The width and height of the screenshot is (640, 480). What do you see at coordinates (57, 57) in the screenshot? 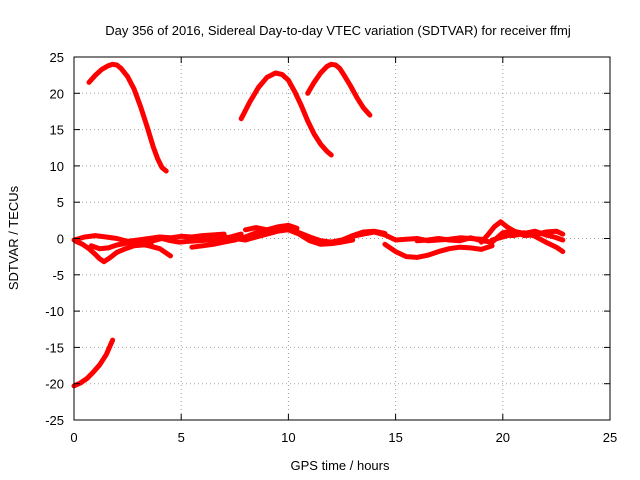
I see `y-tick-label: 25` at bounding box center [57, 57].